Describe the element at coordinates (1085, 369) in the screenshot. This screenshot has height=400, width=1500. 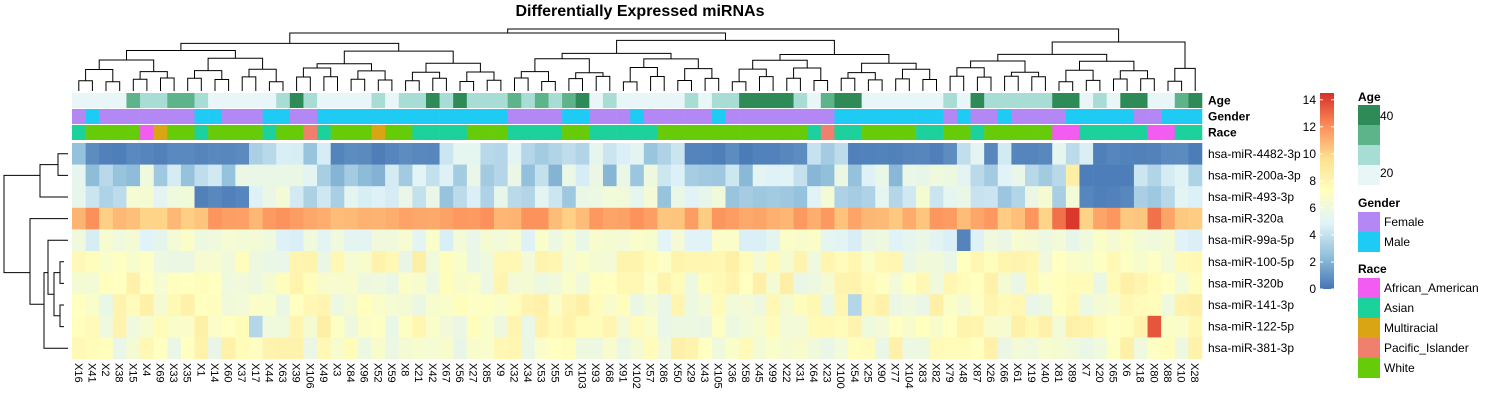
I see `column-label: X7` at that location.